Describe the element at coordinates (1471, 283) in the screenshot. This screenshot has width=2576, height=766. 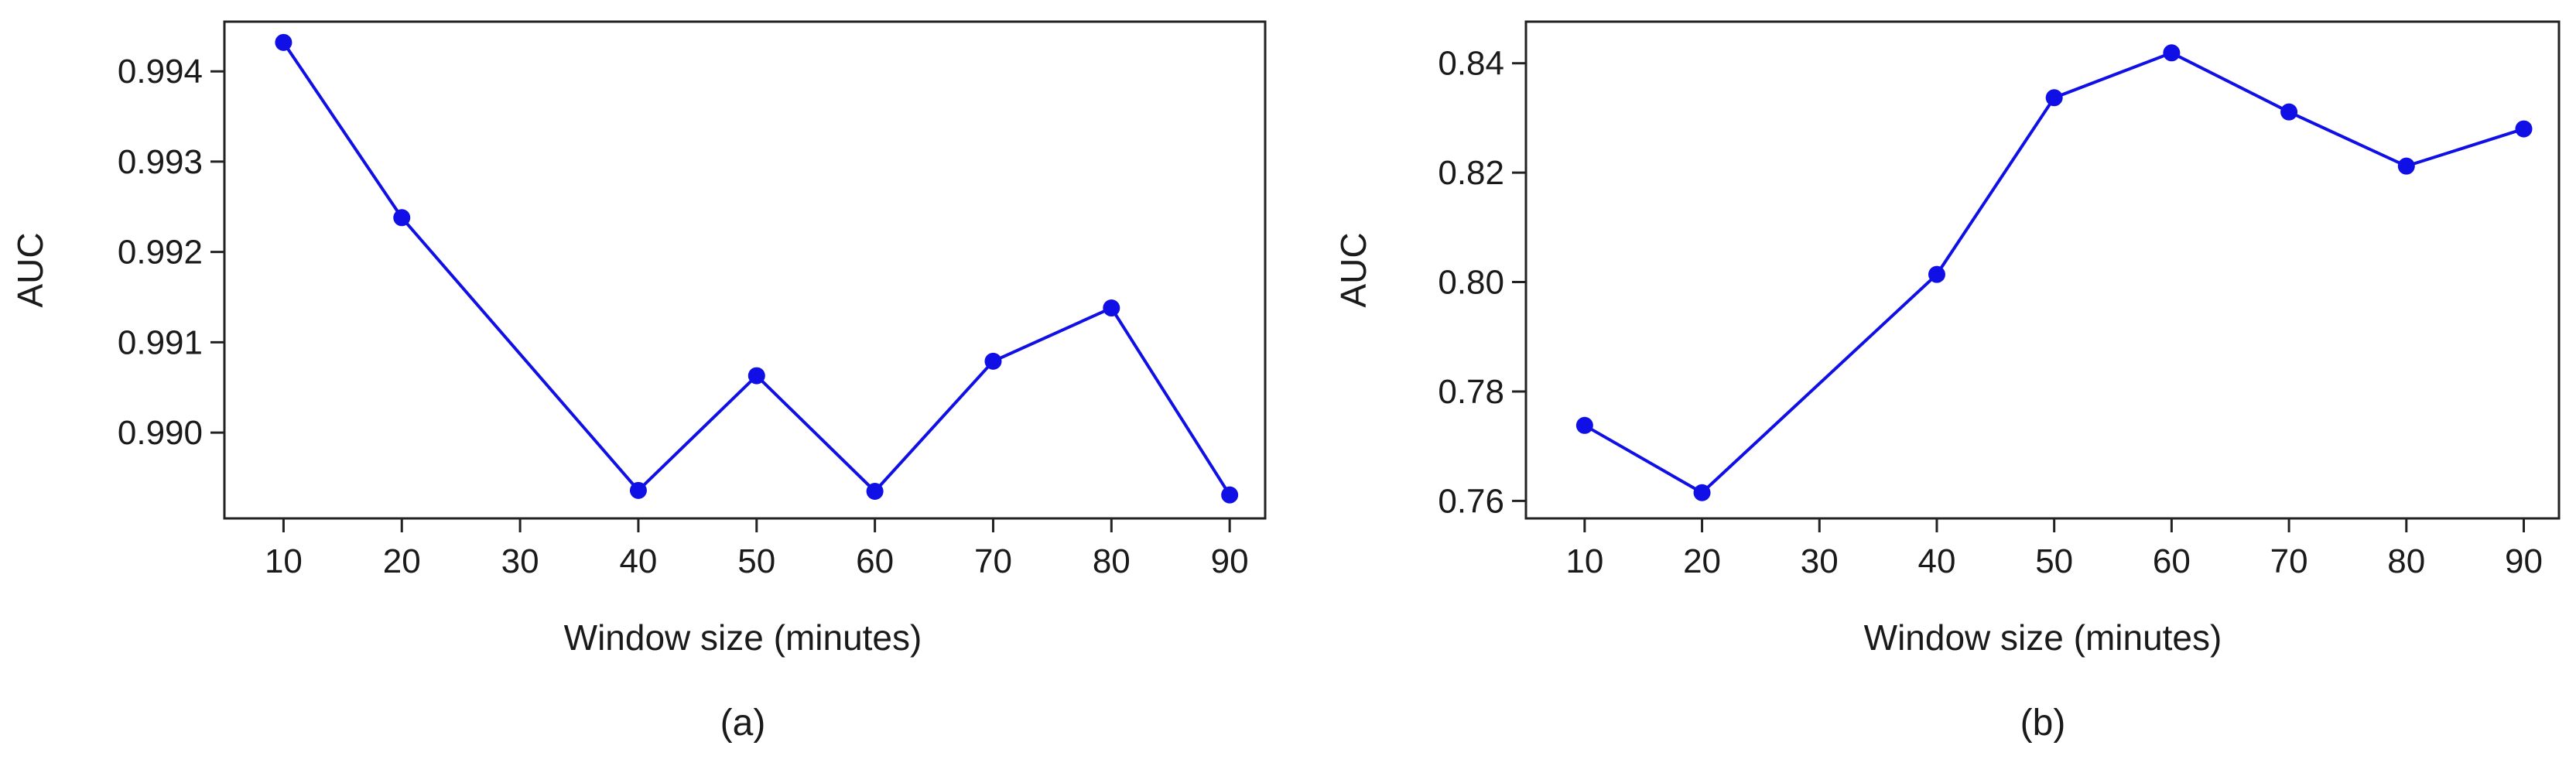
I see `y-tick-label: 0.80` at that location.